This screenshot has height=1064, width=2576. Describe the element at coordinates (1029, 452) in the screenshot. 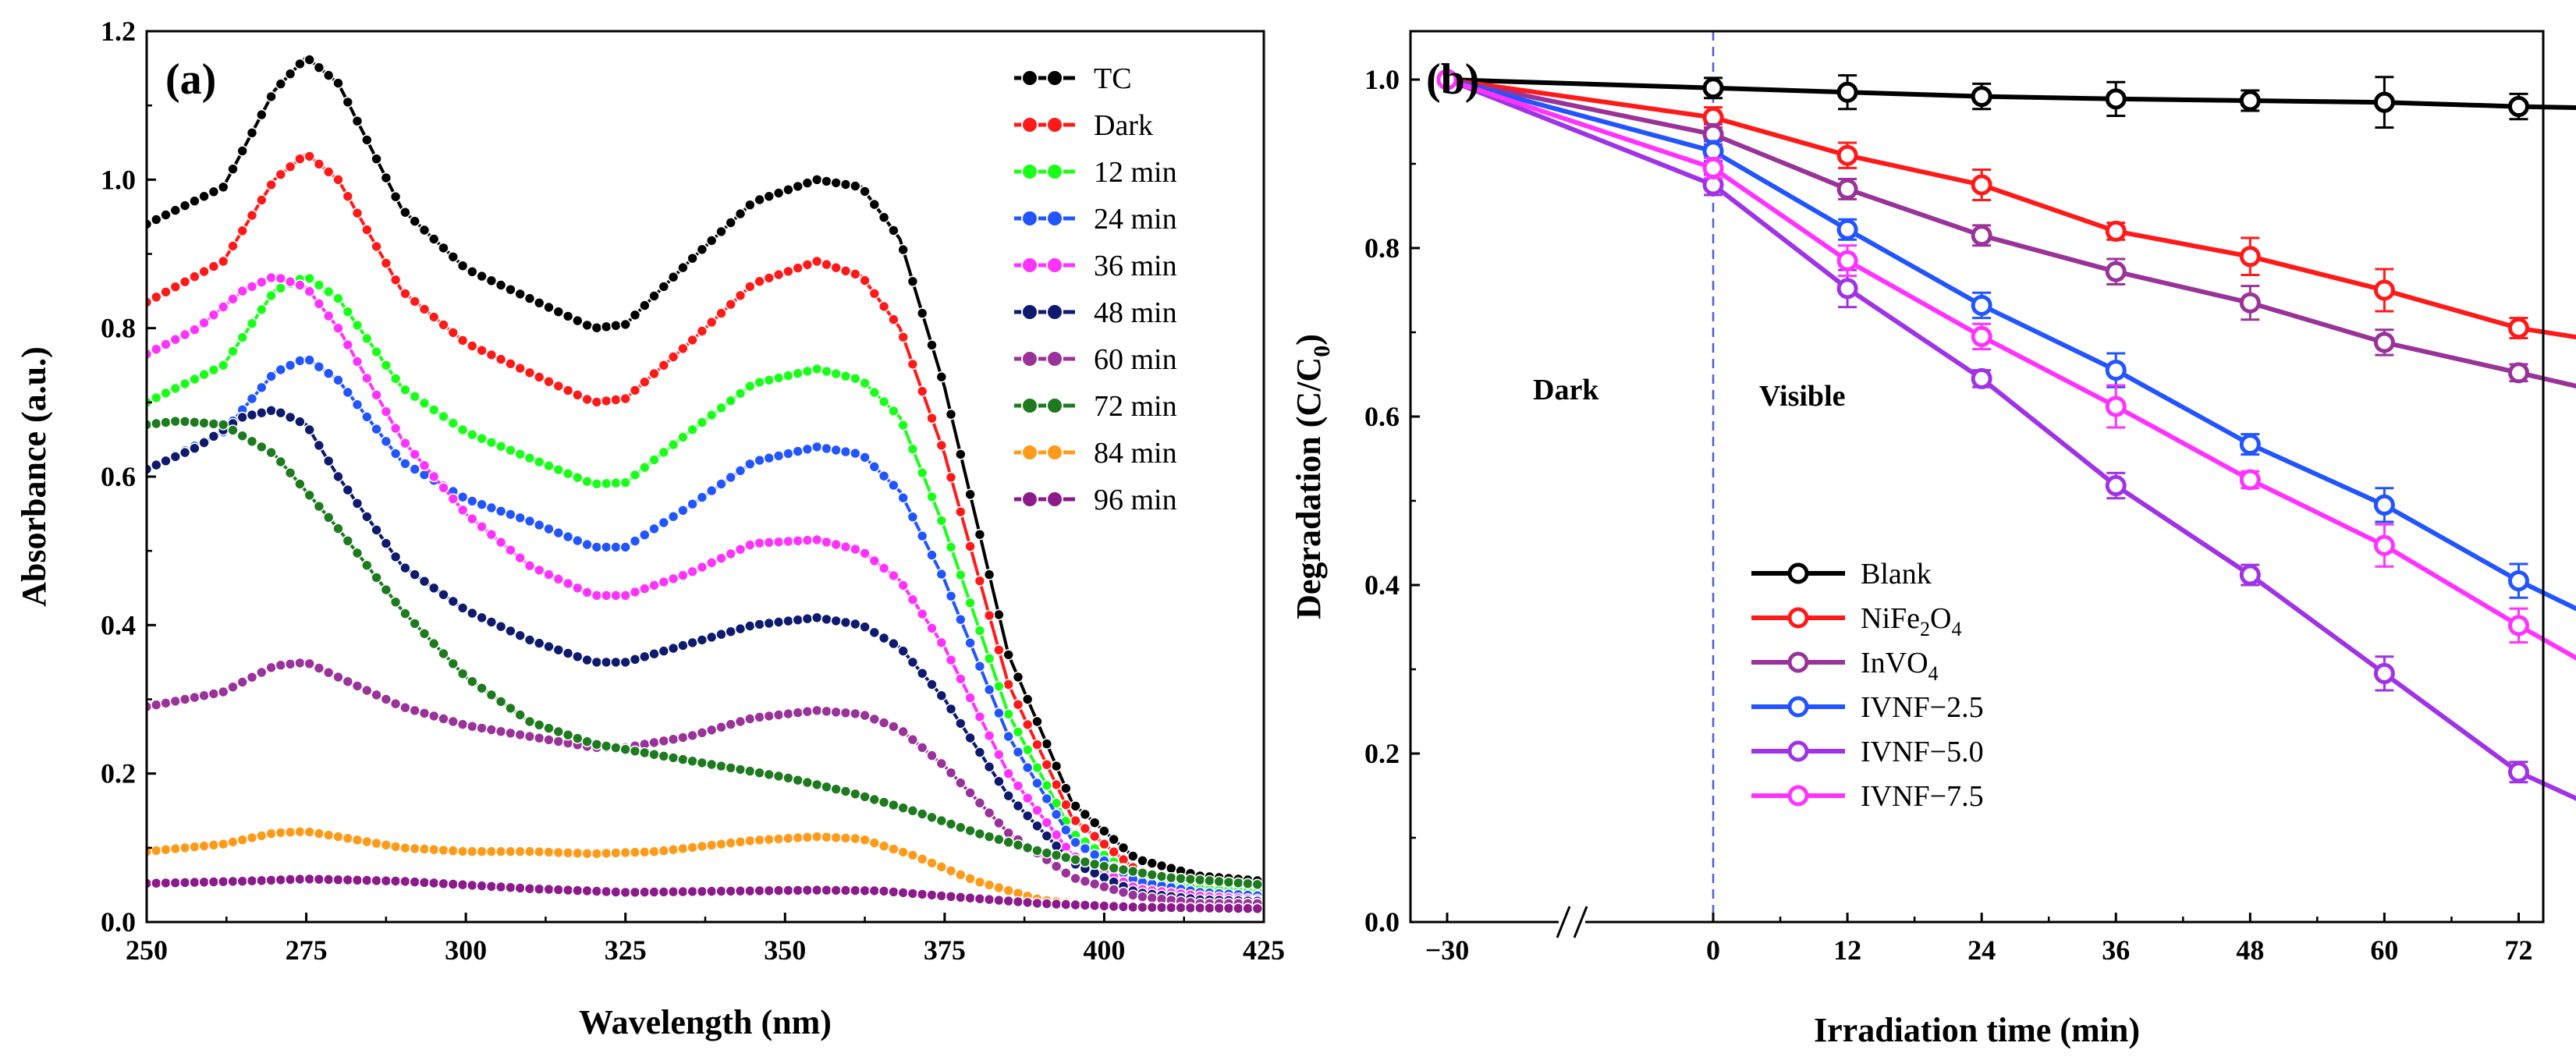

I see `legend-marker-84-min` at that location.